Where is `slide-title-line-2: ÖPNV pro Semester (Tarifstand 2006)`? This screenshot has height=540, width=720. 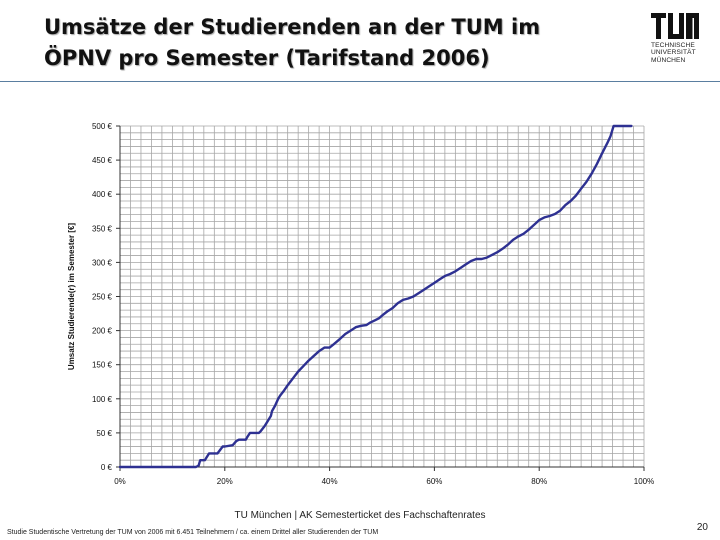 slide-title-line-2: ÖPNV pro Semester (Tarifstand 2006) is located at coordinates (267, 58).